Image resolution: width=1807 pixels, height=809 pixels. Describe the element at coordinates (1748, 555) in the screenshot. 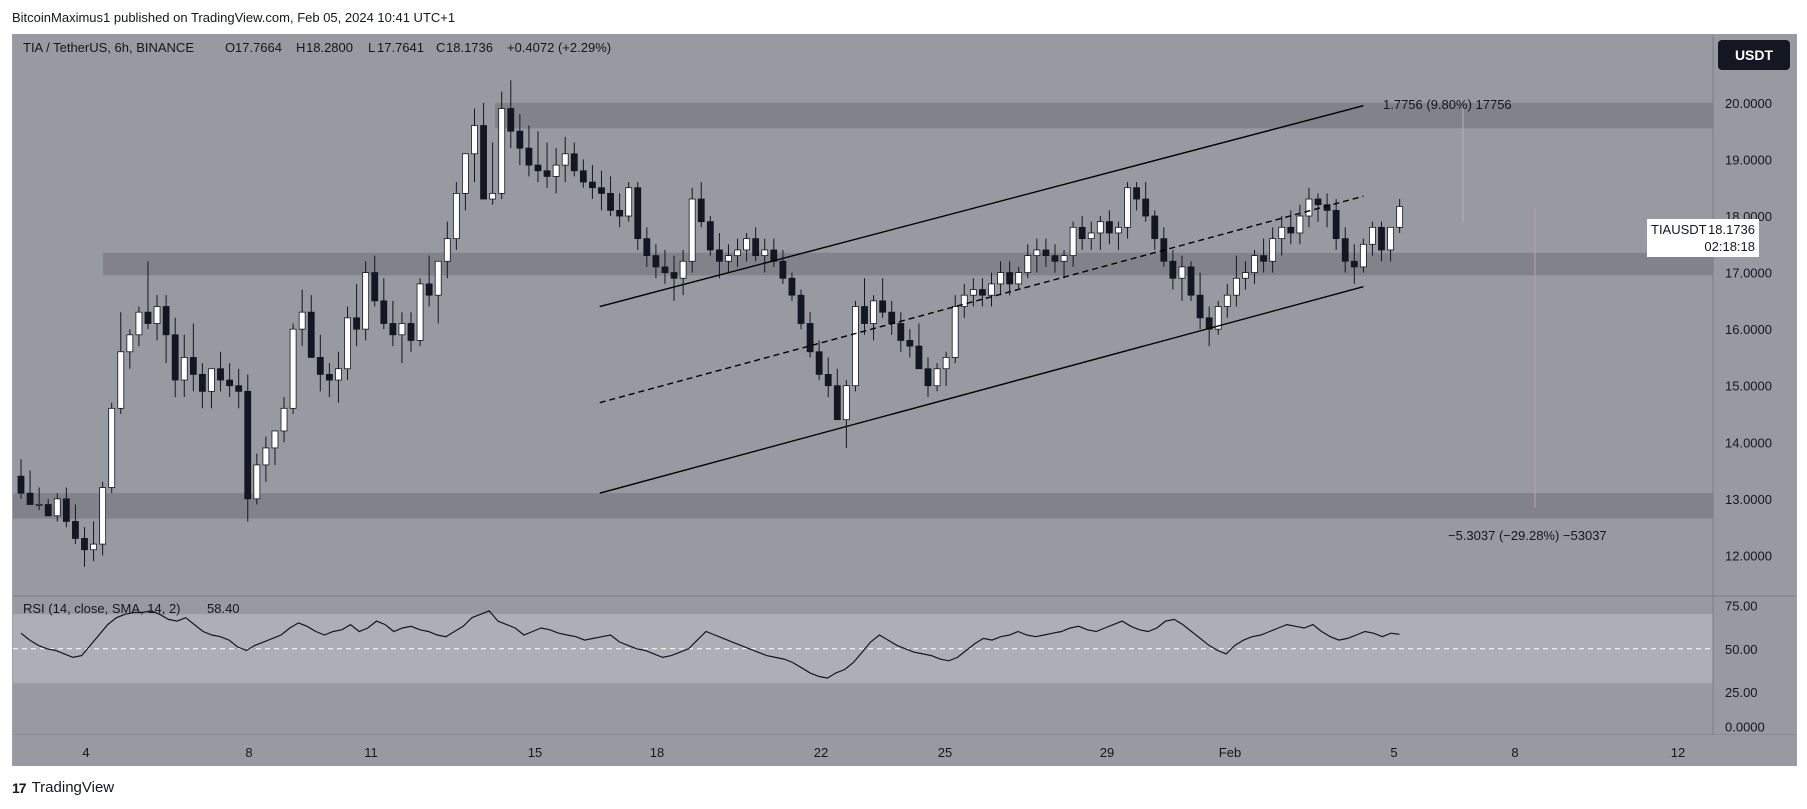

I see `y-tick-label: 12.0000` at that location.